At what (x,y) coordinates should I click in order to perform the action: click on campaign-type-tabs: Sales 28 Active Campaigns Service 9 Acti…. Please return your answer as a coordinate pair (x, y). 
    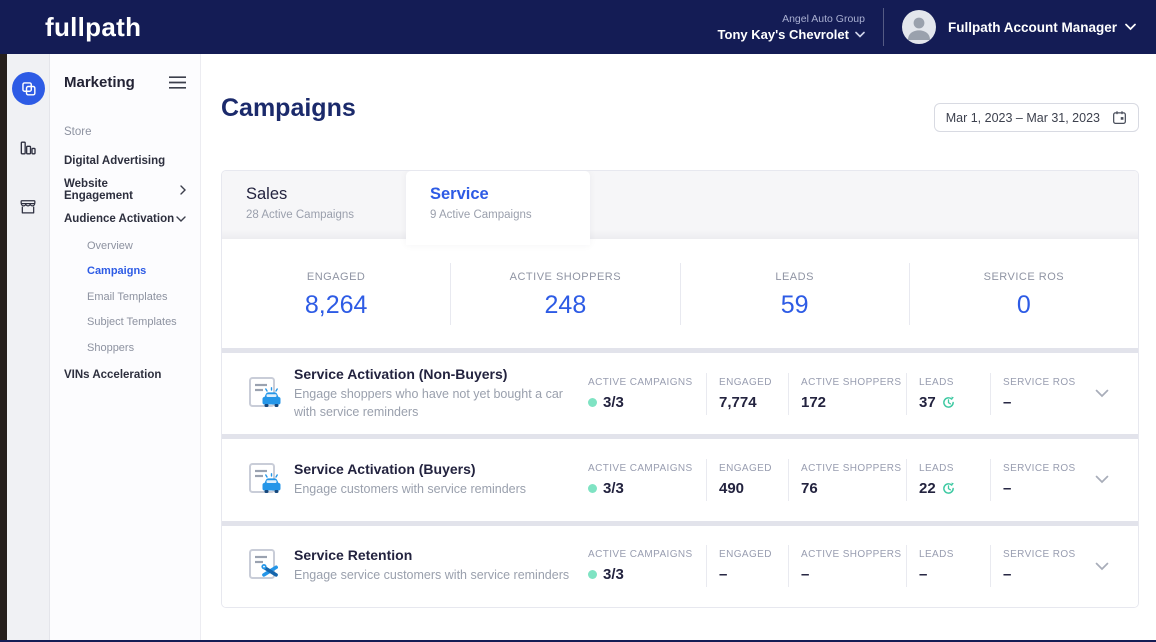
    Looking at the image, I should click on (680, 208).